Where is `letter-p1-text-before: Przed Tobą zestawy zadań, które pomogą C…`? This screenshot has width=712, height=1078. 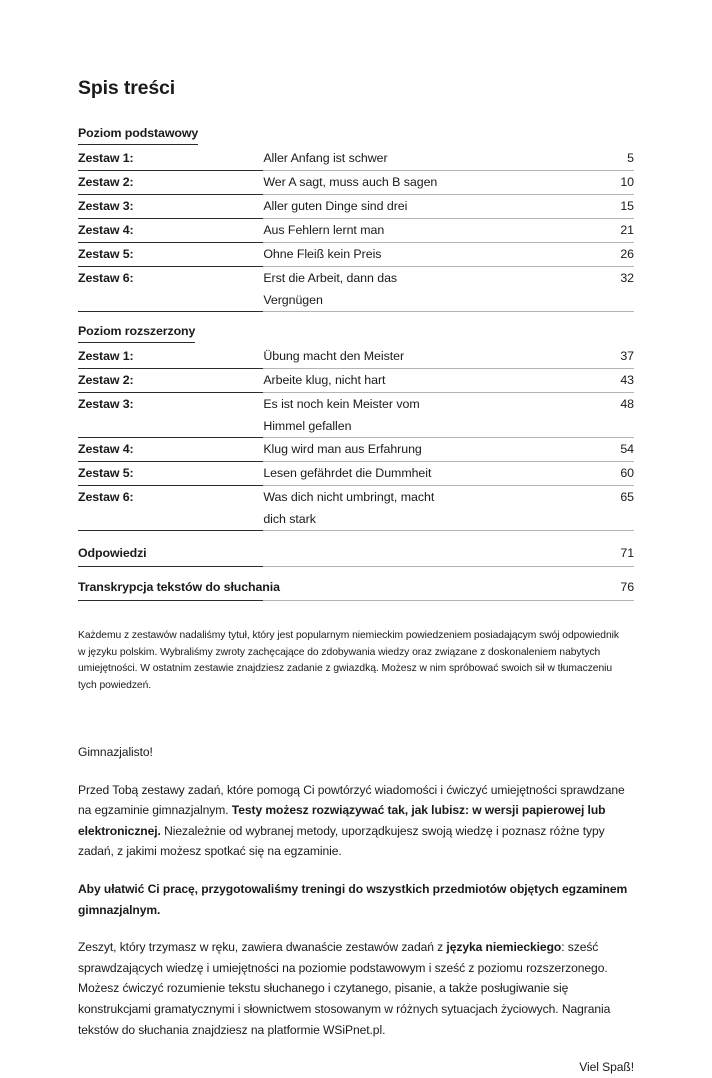
letter-p1-text-before: Przed Tobą zestawy zadań, które pomogą C… is located at coordinates (351, 800).